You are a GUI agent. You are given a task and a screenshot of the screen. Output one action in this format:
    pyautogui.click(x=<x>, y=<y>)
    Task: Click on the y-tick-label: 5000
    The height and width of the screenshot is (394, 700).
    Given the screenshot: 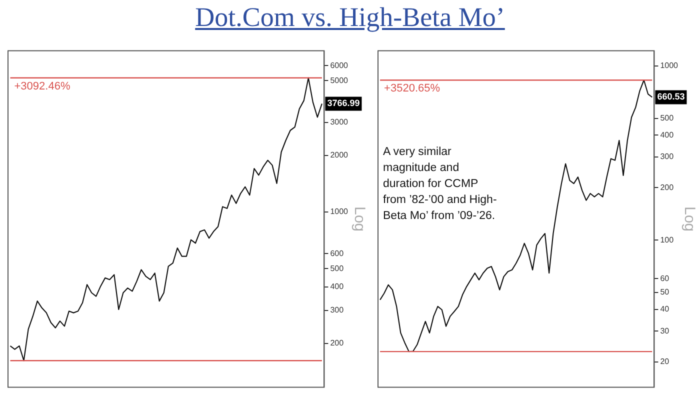 What is the action you would take?
    pyautogui.click(x=339, y=80)
    